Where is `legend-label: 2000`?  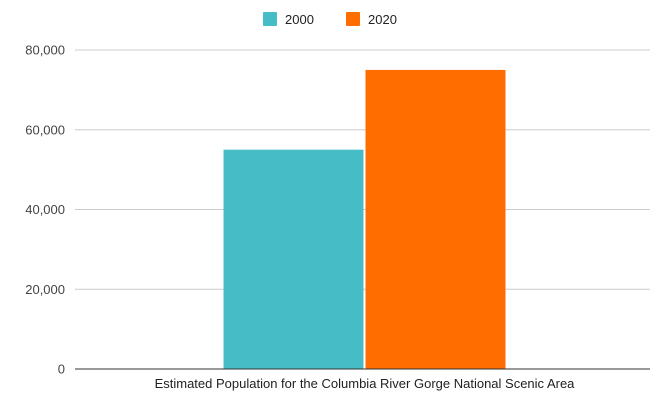 legend-label: 2000 is located at coordinates (299, 19).